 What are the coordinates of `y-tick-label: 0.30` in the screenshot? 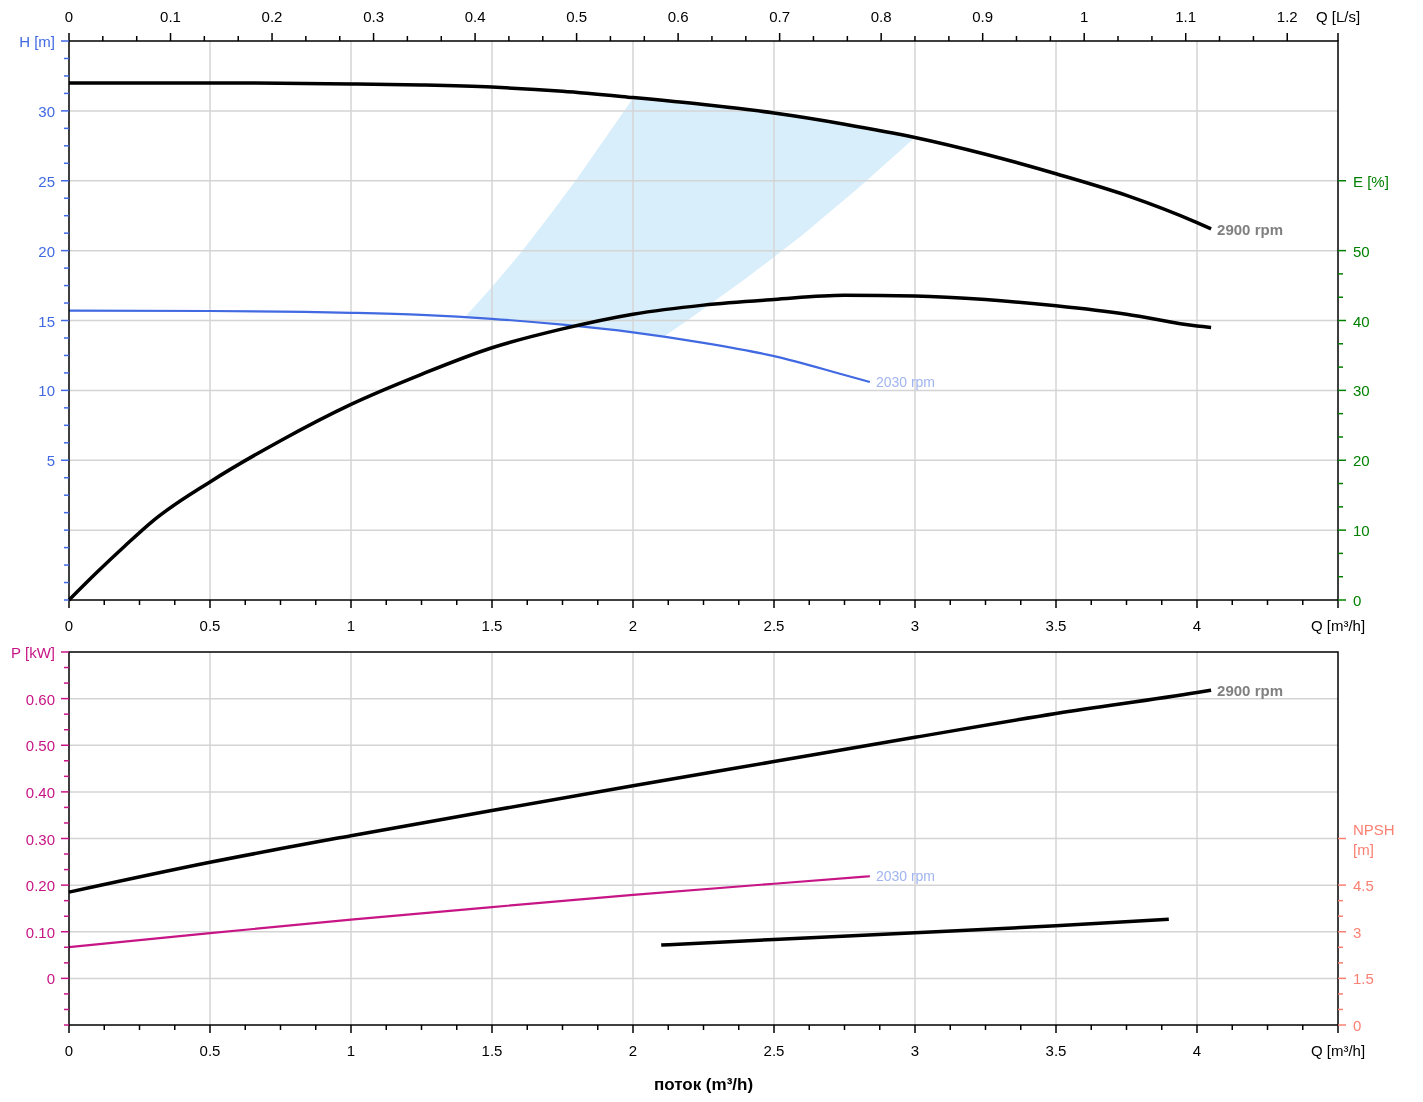 It's located at (40, 838).